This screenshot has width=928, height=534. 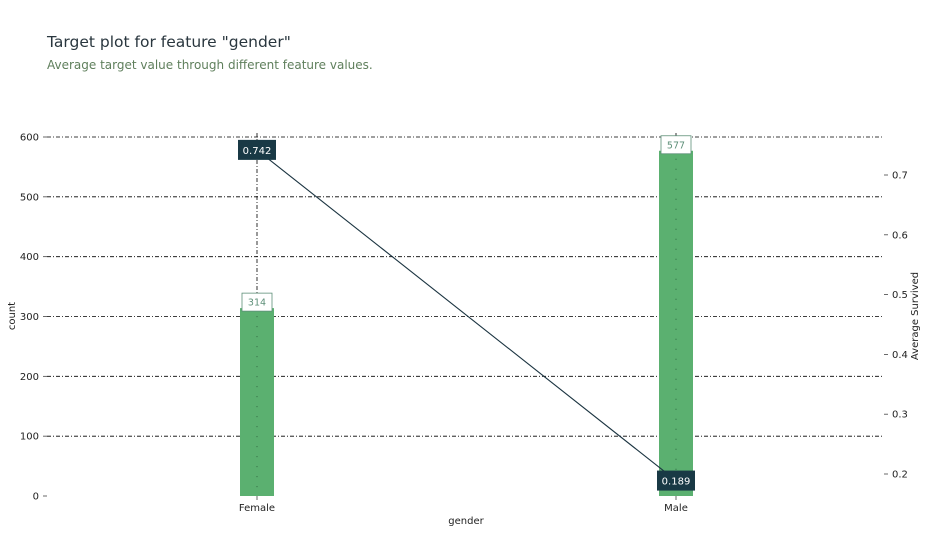 What do you see at coordinates (915, 316) in the screenshot?
I see `y2-axis-label: Average Survived` at bounding box center [915, 316].